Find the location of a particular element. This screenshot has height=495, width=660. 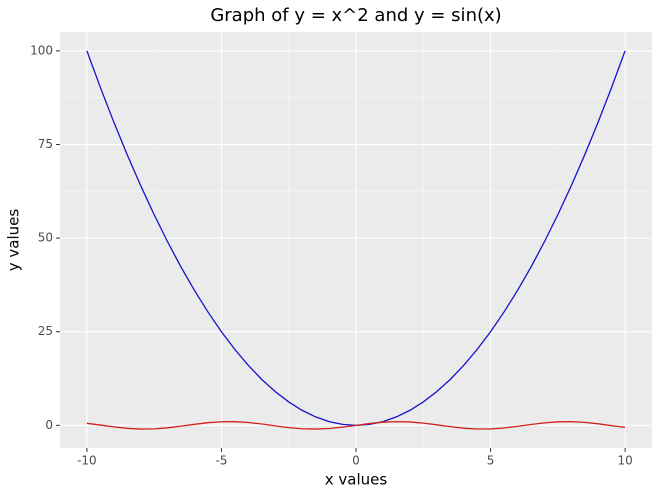

x-tick-label: 5 is located at coordinates (491, 461).